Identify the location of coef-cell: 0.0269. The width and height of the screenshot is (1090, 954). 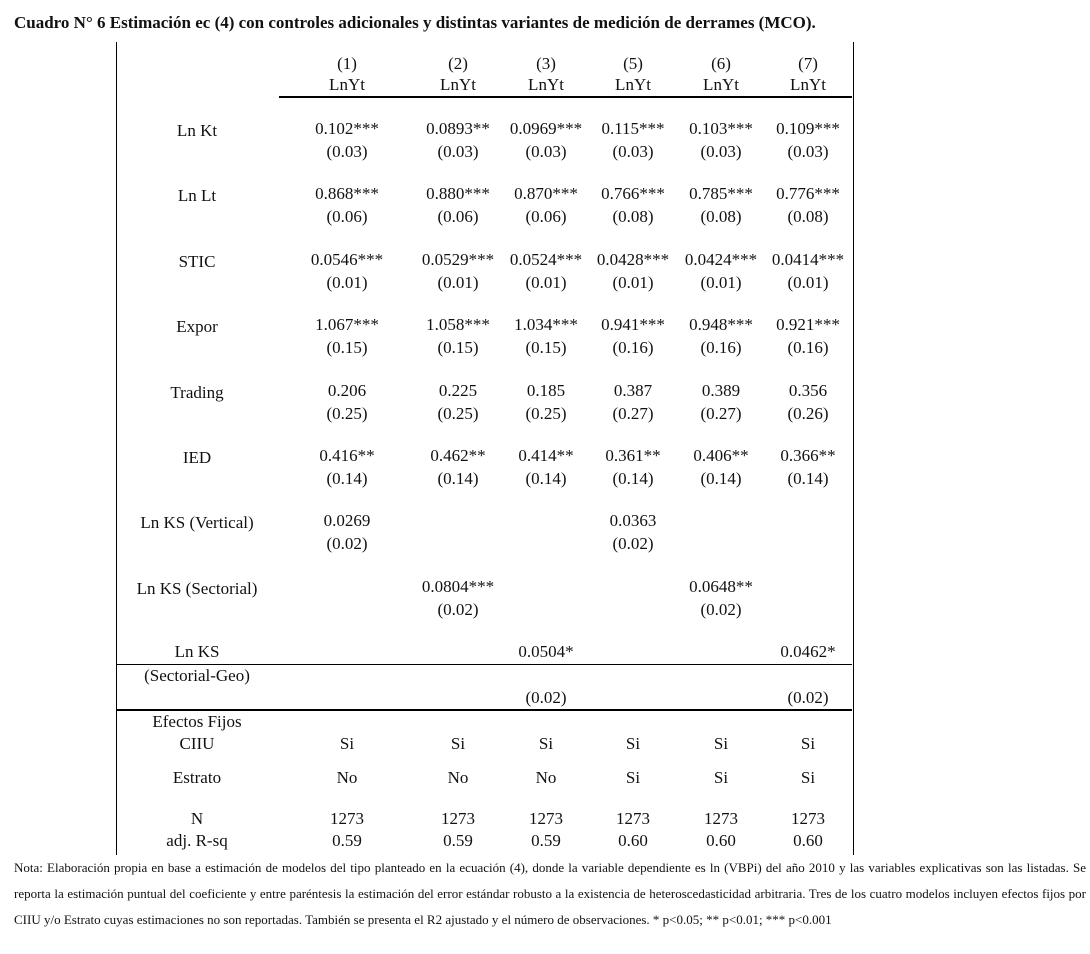
(347, 520).